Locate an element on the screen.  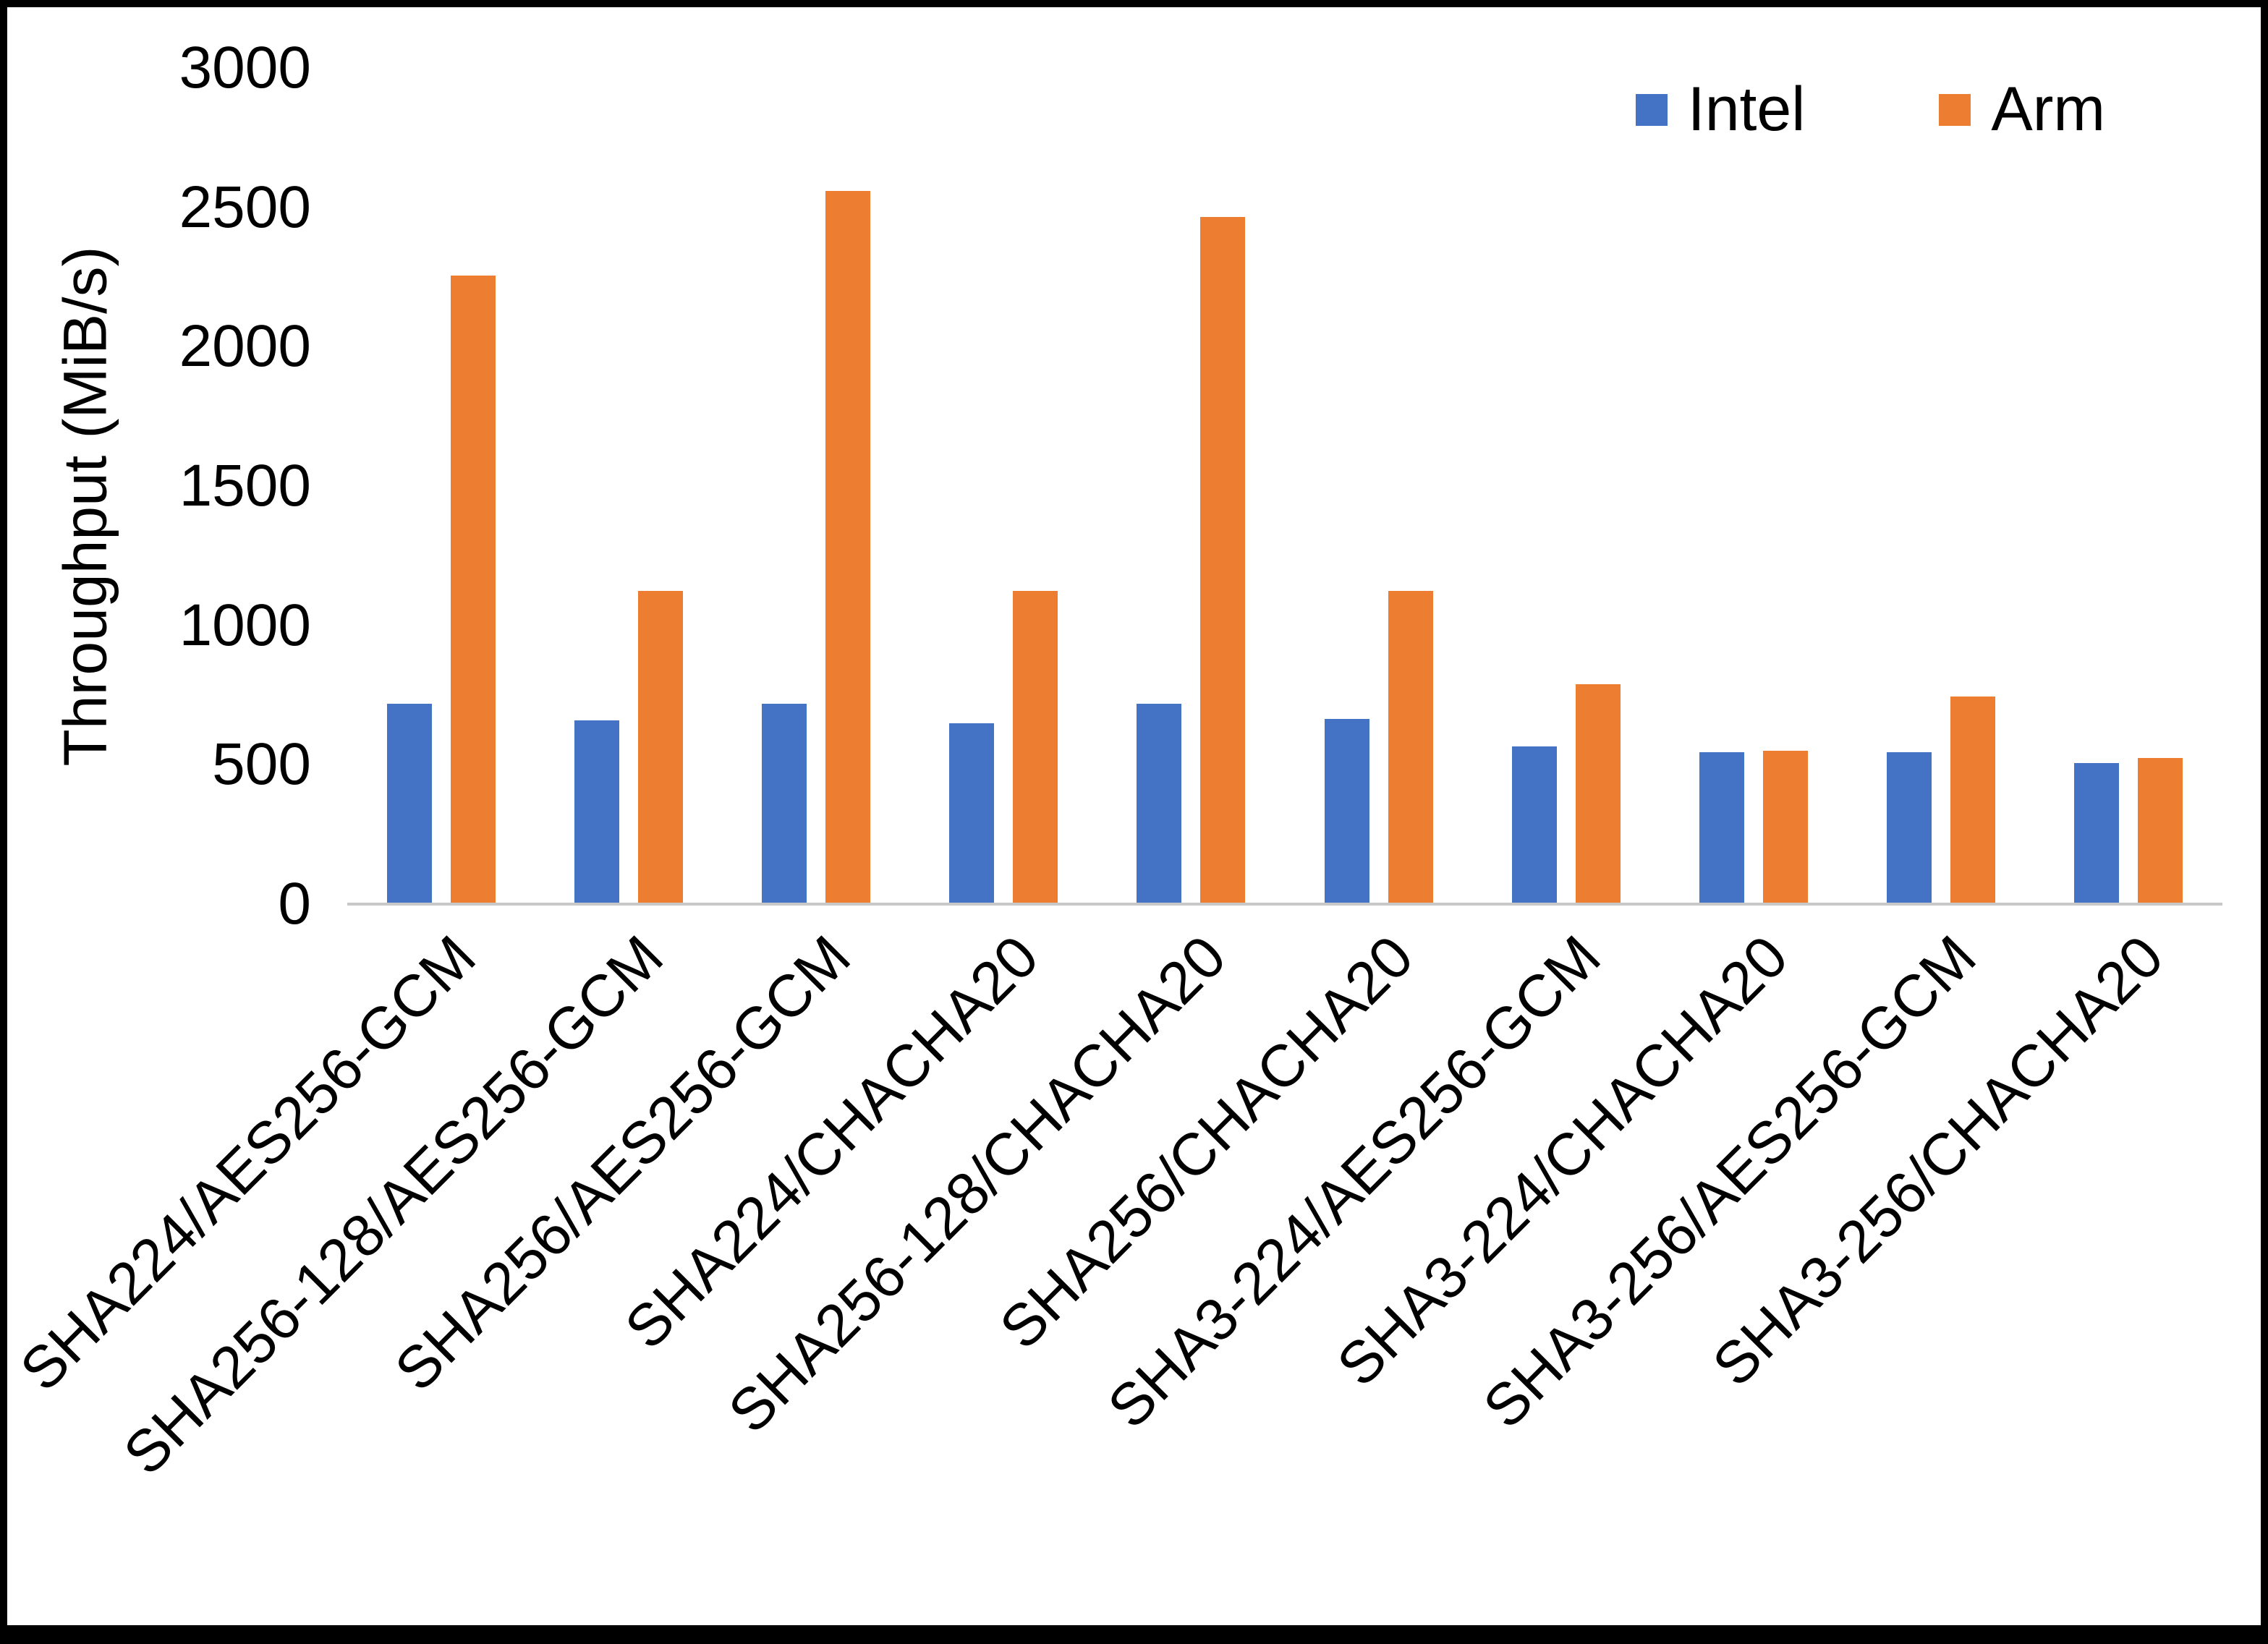
bar-arm-sha3-224/aes256-gcm is located at coordinates (1598, 793).